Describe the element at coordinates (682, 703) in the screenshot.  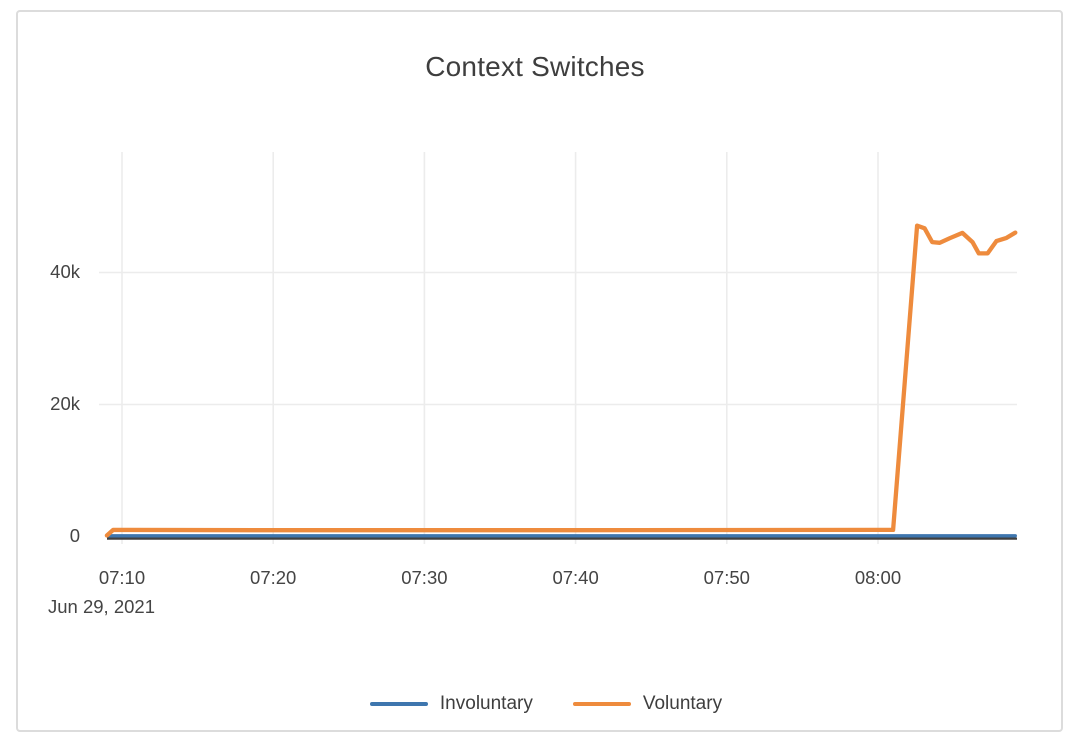
I see `legend-label-voluntary: Voluntary` at that location.